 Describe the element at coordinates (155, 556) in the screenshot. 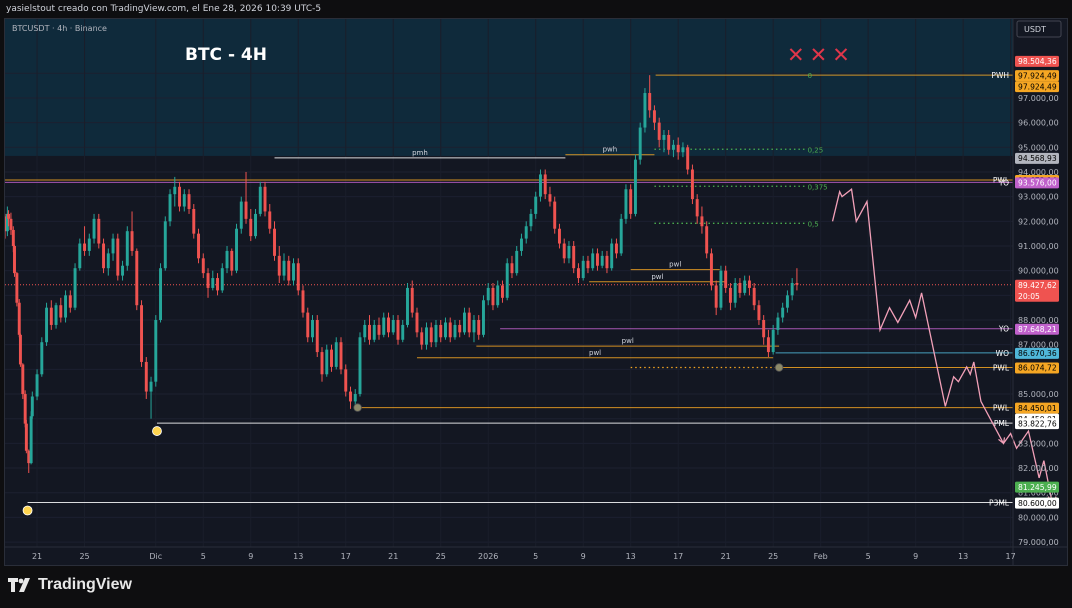

I see `x-tick-label: Dic` at that location.